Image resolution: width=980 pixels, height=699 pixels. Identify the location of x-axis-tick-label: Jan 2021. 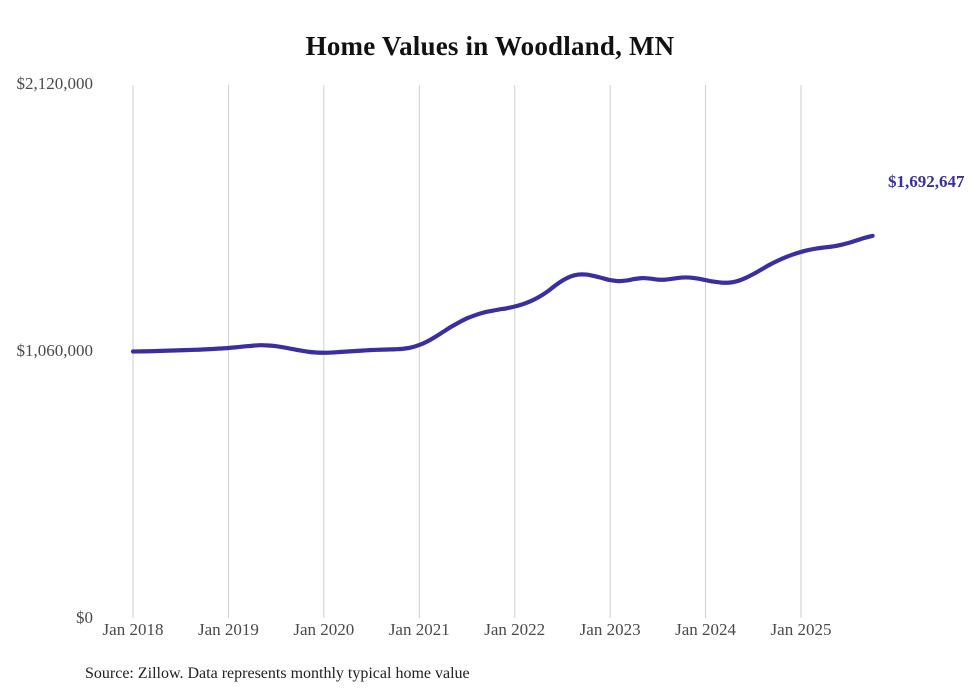
(419, 629).